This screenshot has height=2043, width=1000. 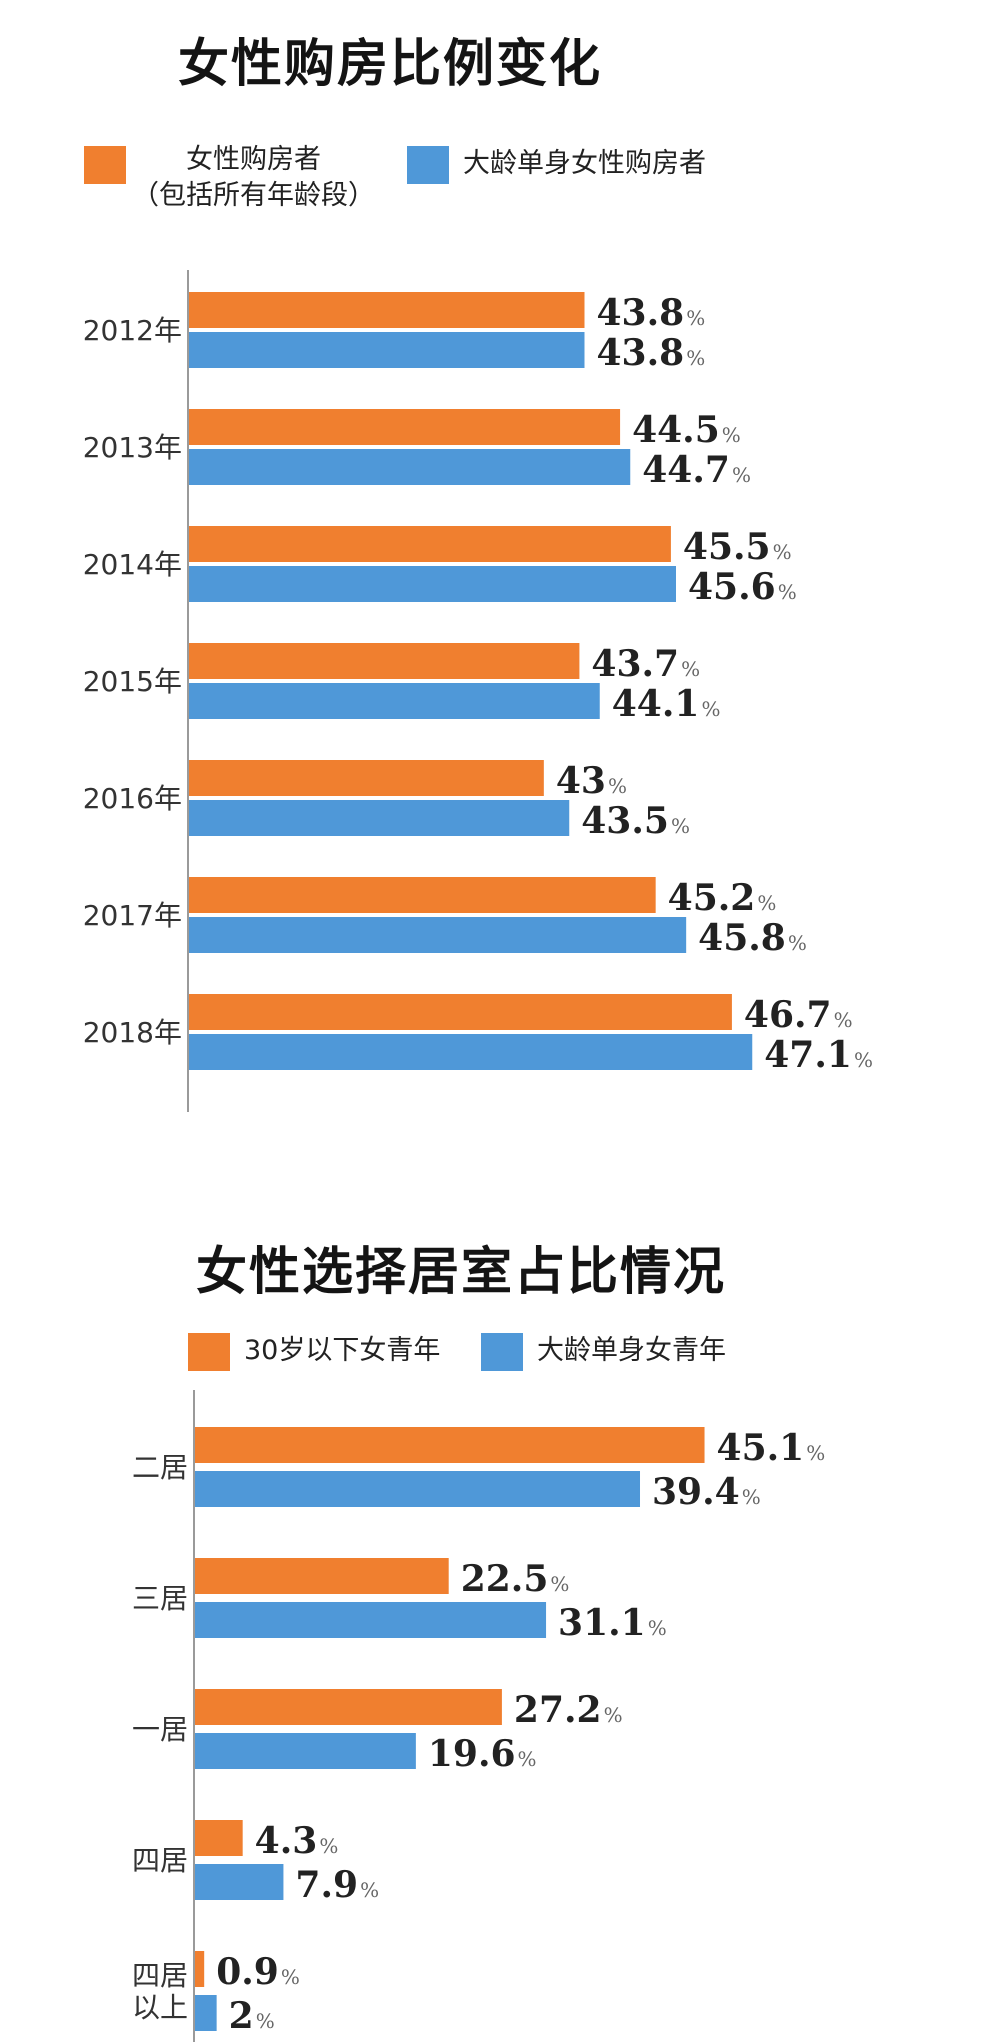 I want to click on data-label: 45.5%, so click(x=737, y=547).